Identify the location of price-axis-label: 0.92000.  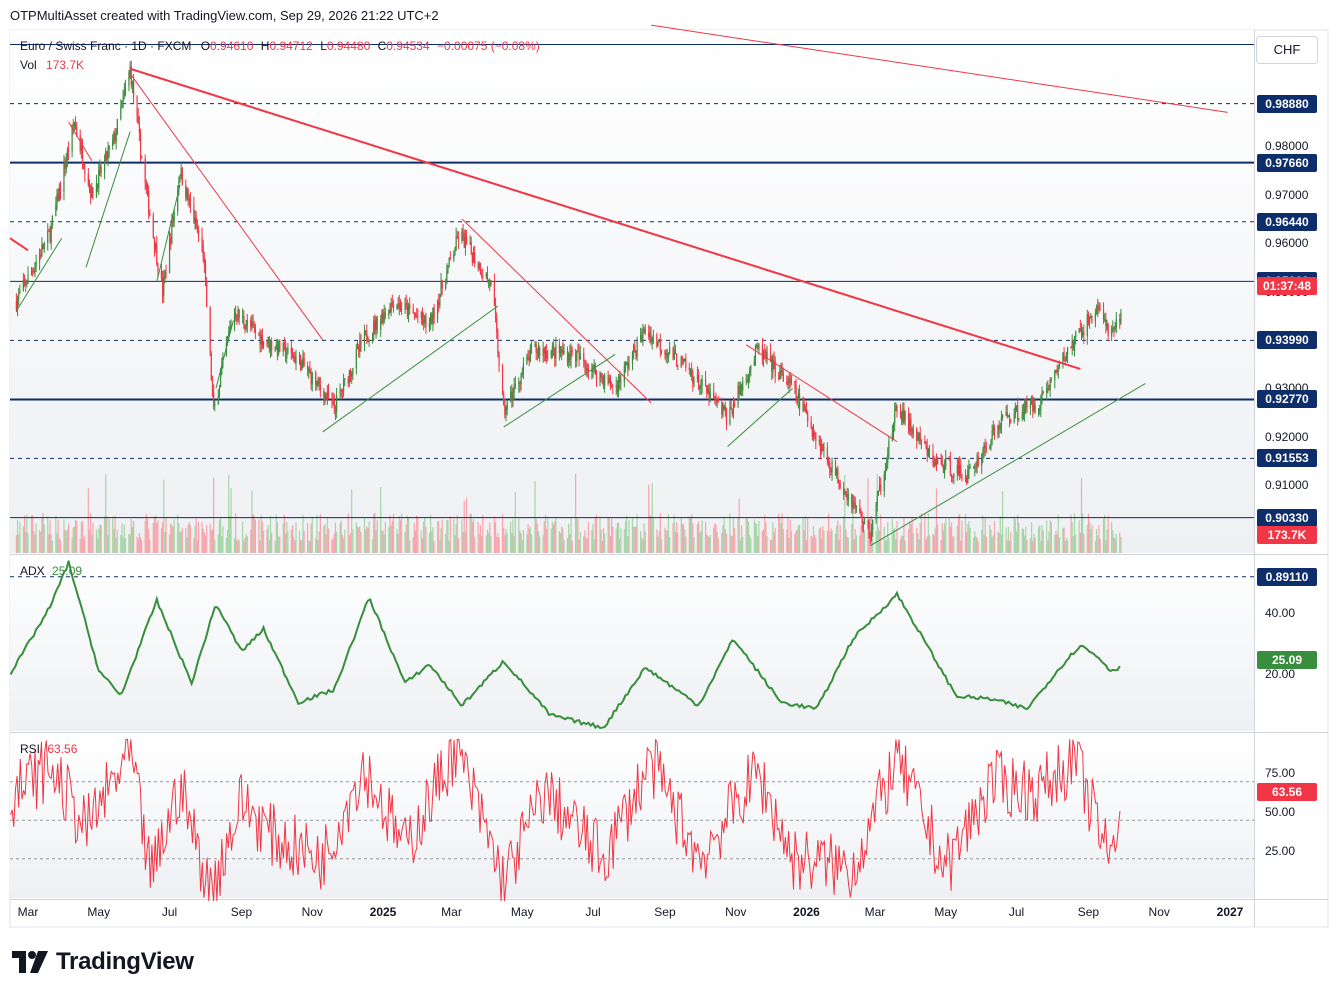
(1287, 436).